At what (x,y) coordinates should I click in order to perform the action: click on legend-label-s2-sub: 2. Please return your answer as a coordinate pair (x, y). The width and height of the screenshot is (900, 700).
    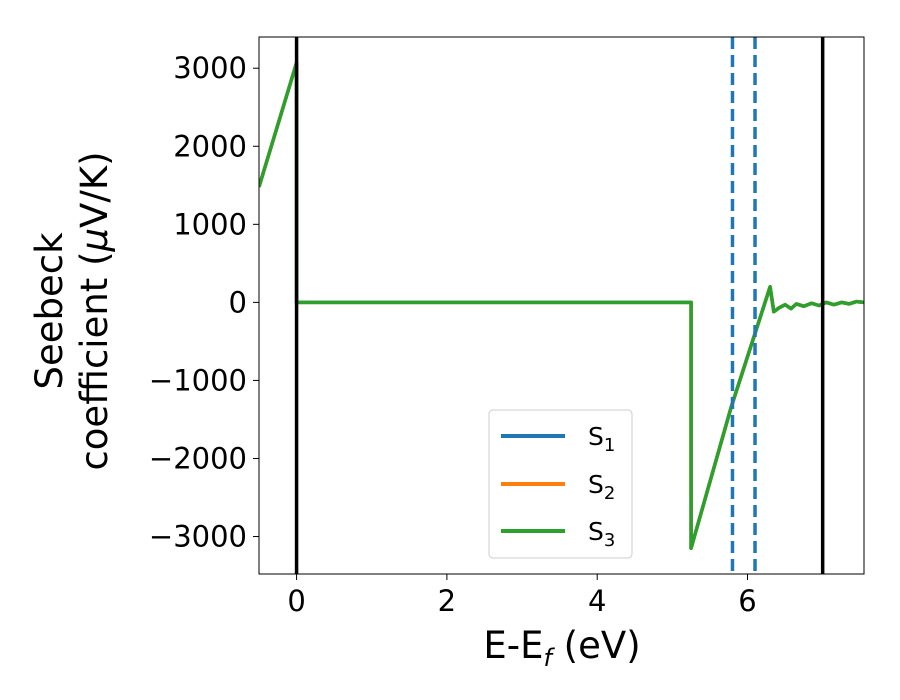
    Looking at the image, I should click on (609, 493).